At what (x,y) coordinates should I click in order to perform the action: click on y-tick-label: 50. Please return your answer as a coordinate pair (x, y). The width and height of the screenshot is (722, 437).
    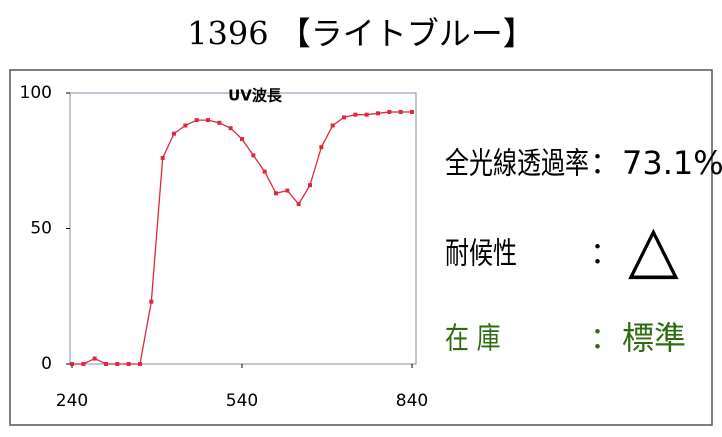
    Looking at the image, I should click on (41, 229).